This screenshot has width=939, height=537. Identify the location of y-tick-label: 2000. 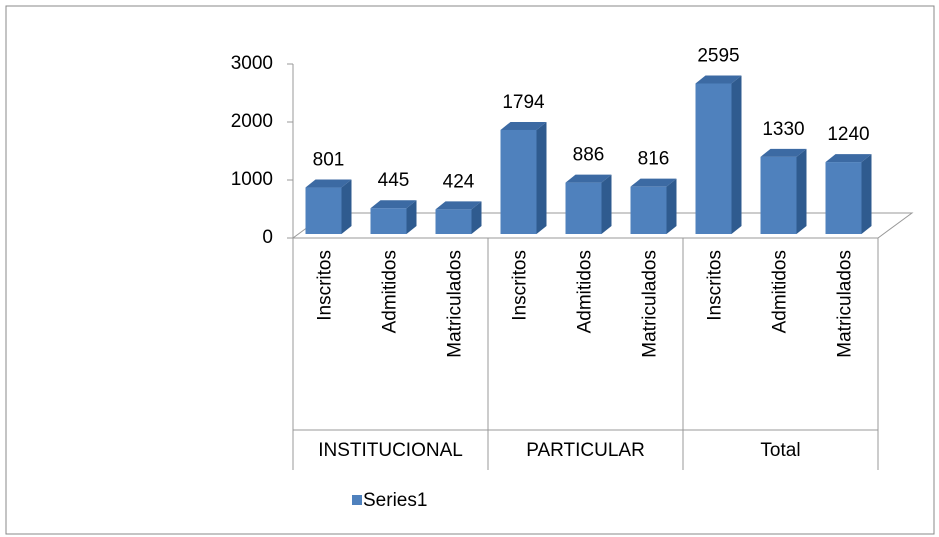
(252, 121).